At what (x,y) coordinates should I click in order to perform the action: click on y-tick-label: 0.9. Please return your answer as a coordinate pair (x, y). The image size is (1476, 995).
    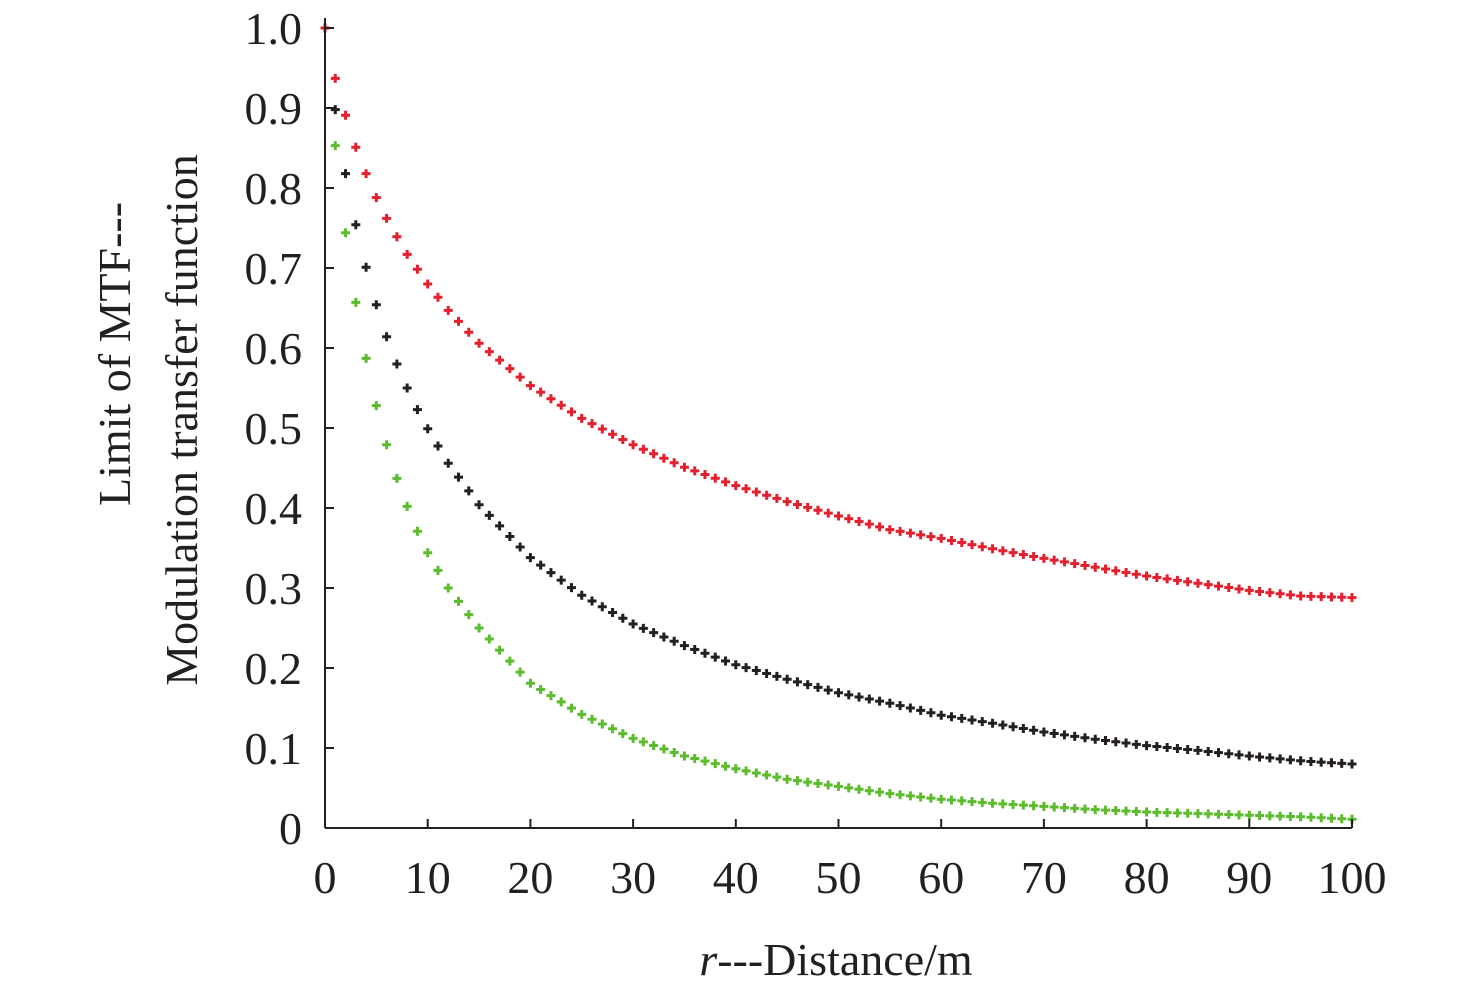
    Looking at the image, I should click on (274, 108).